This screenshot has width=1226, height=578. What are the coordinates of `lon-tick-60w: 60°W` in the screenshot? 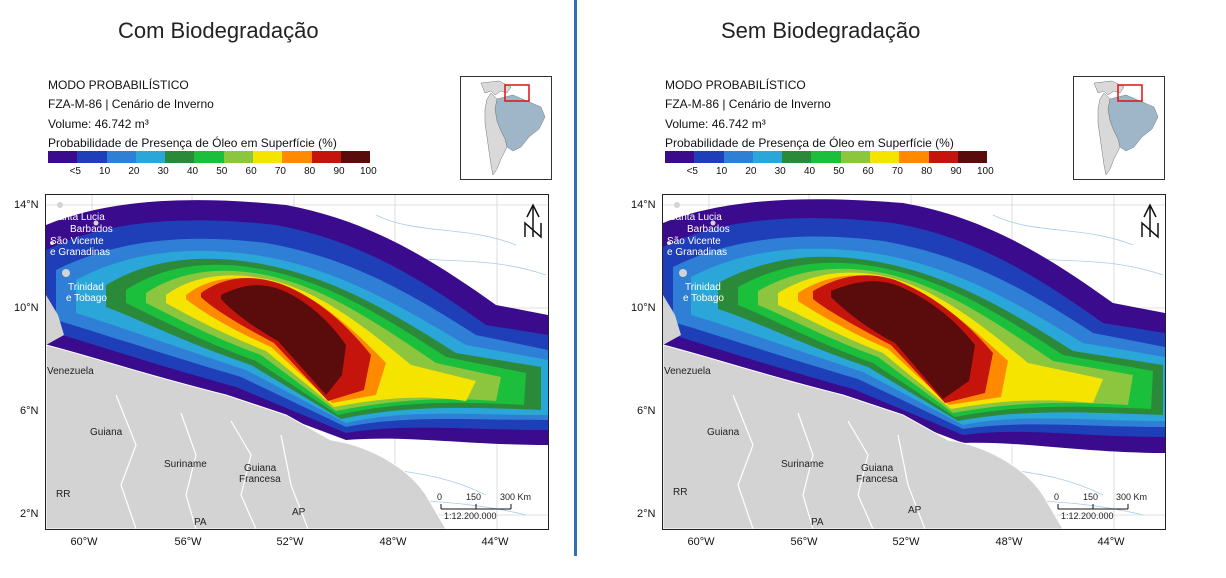 It's located at (84, 542).